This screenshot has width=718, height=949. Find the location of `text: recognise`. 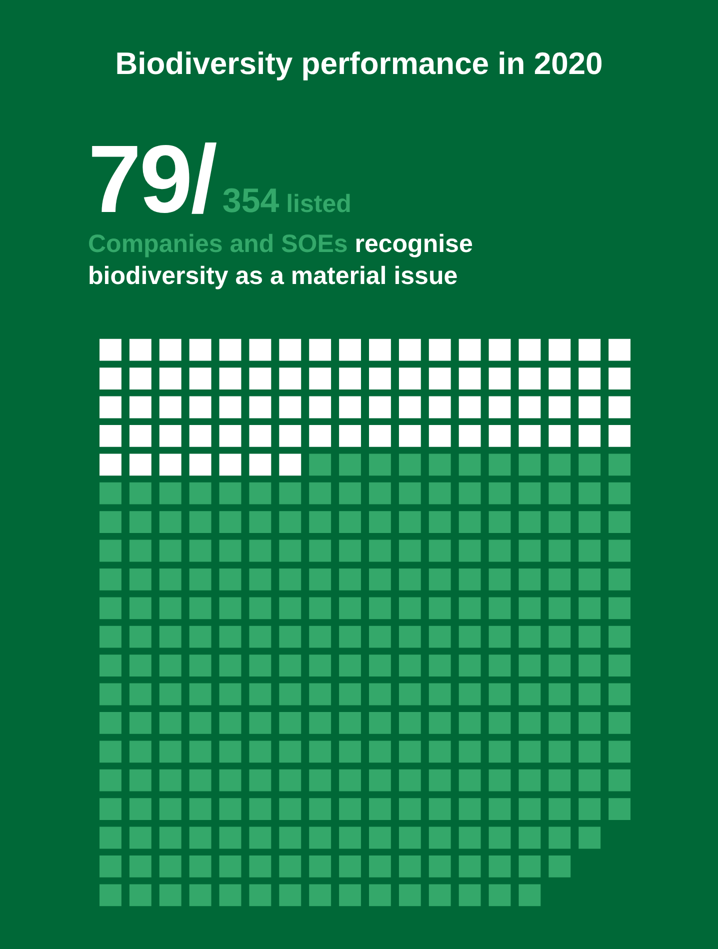

text: recognise is located at coordinates (413, 244).